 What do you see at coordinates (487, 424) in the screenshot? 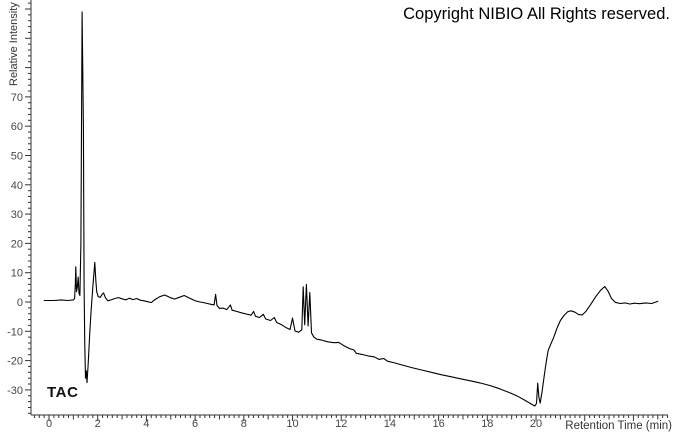
I see `x-tick-label: 18` at bounding box center [487, 424].